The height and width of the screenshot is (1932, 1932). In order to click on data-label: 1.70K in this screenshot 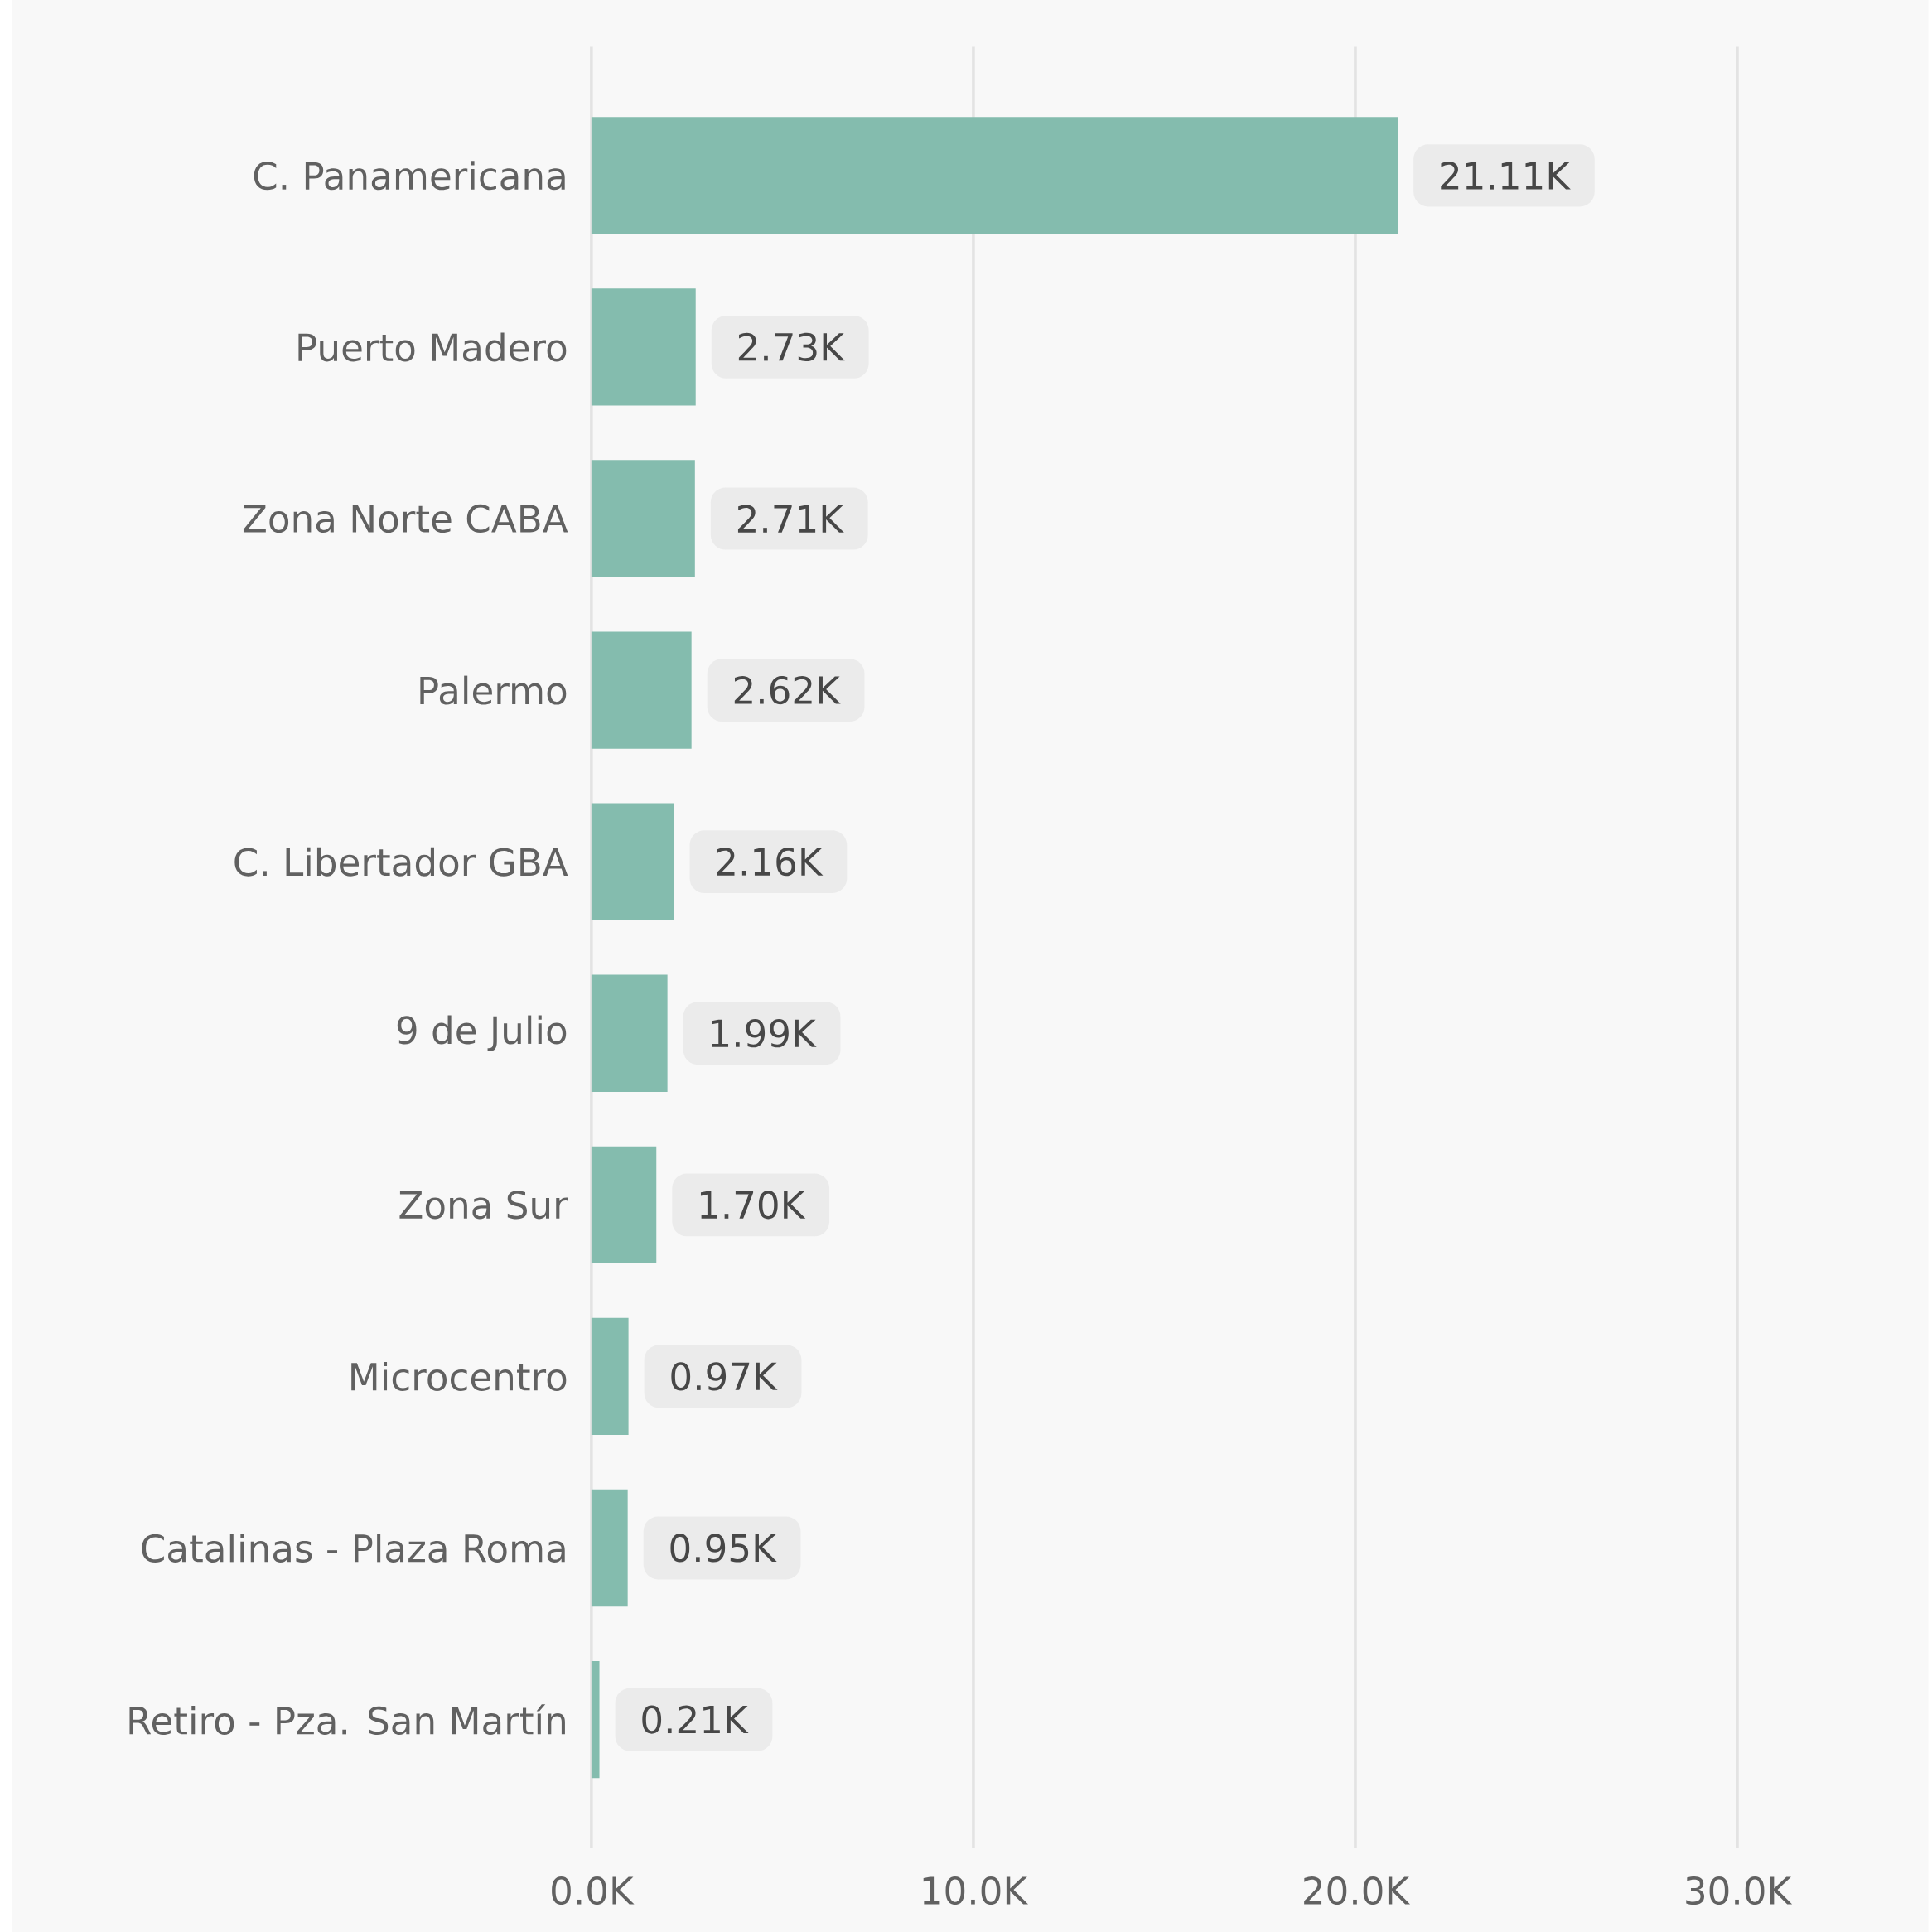, I will do `click(753, 1206)`.